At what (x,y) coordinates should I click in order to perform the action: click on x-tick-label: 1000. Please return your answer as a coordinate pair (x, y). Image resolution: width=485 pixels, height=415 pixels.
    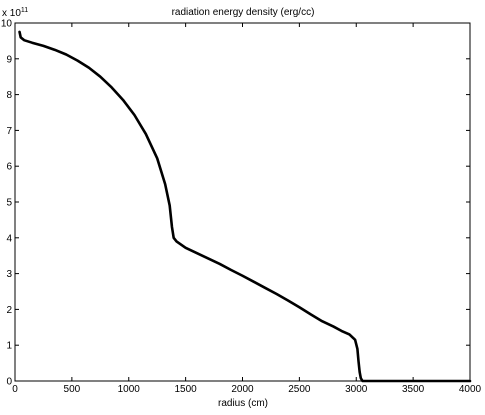
    Looking at the image, I should click on (129, 389).